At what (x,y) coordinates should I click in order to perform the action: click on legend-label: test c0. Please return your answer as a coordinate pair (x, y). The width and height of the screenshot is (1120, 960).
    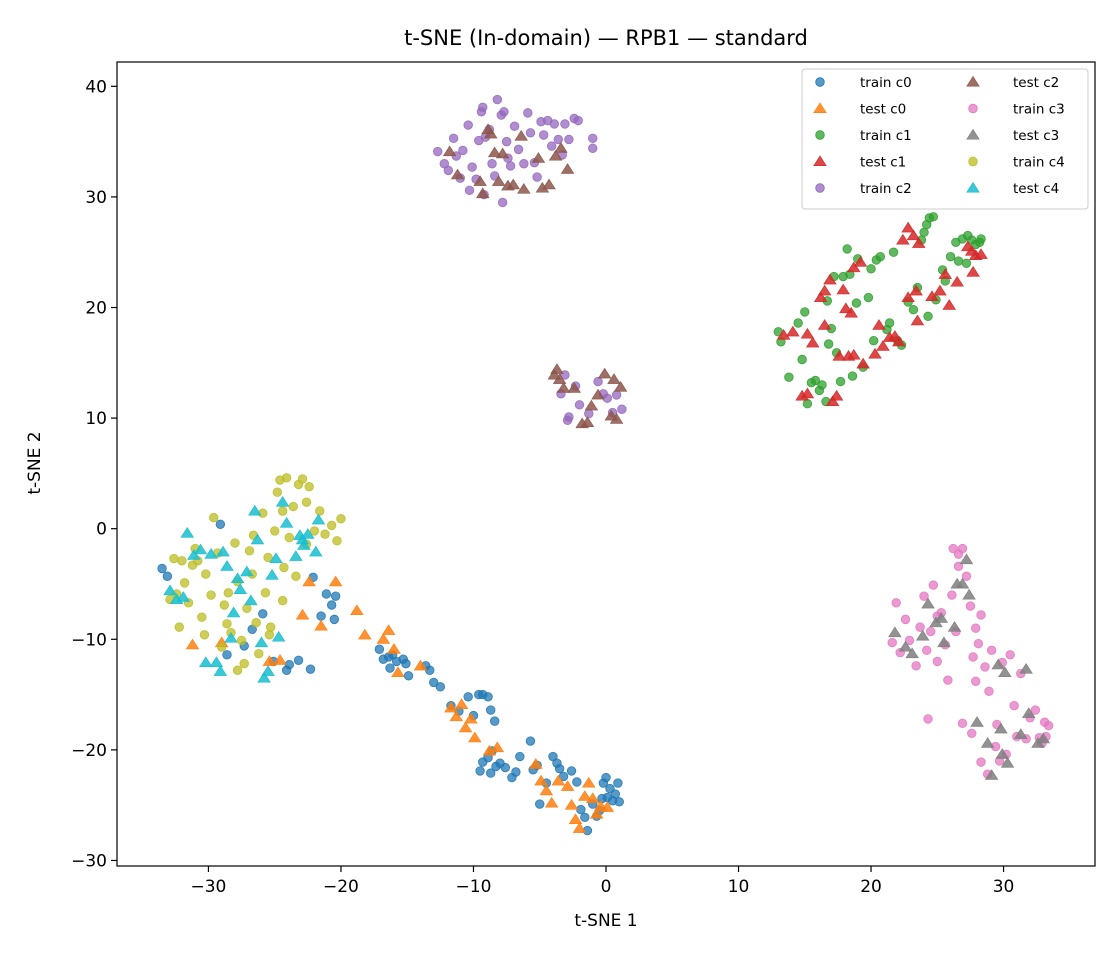
    Looking at the image, I should click on (883, 110).